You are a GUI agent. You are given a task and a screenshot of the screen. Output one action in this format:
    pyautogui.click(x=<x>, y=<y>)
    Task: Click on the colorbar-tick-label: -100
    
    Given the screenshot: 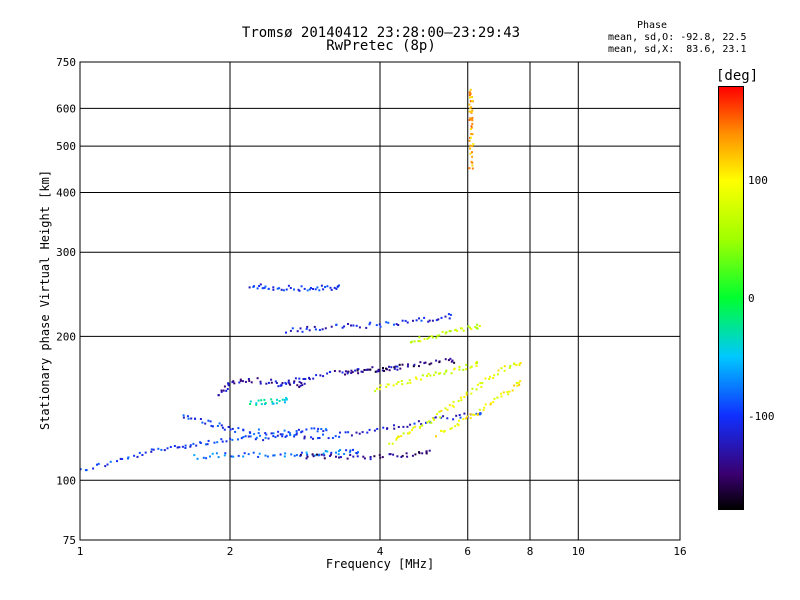 What is the action you would take?
    pyautogui.click(x=761, y=416)
    